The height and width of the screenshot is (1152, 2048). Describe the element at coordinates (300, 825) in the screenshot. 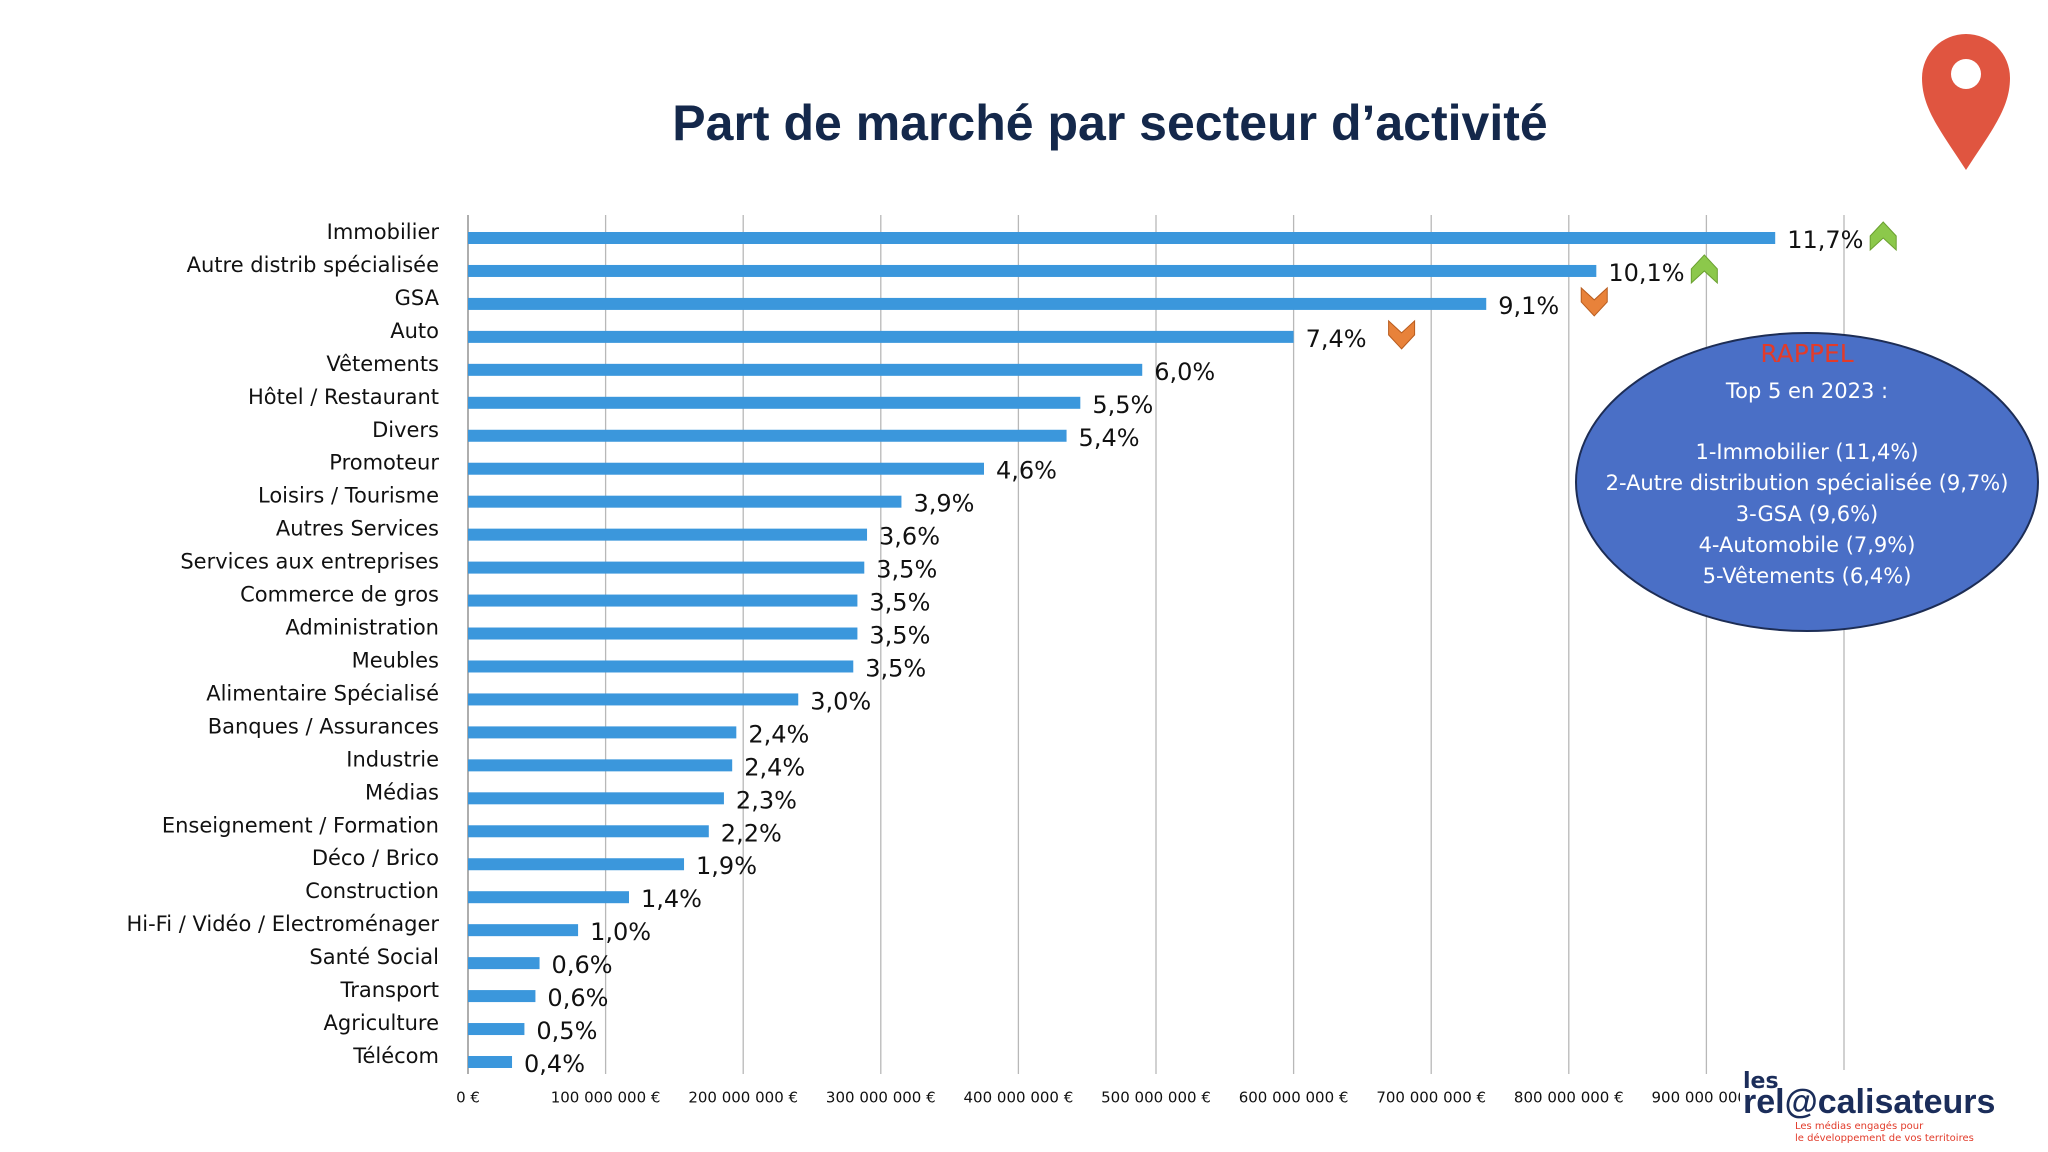

I see `y-tick-label: Enseignement / Formation` at that location.